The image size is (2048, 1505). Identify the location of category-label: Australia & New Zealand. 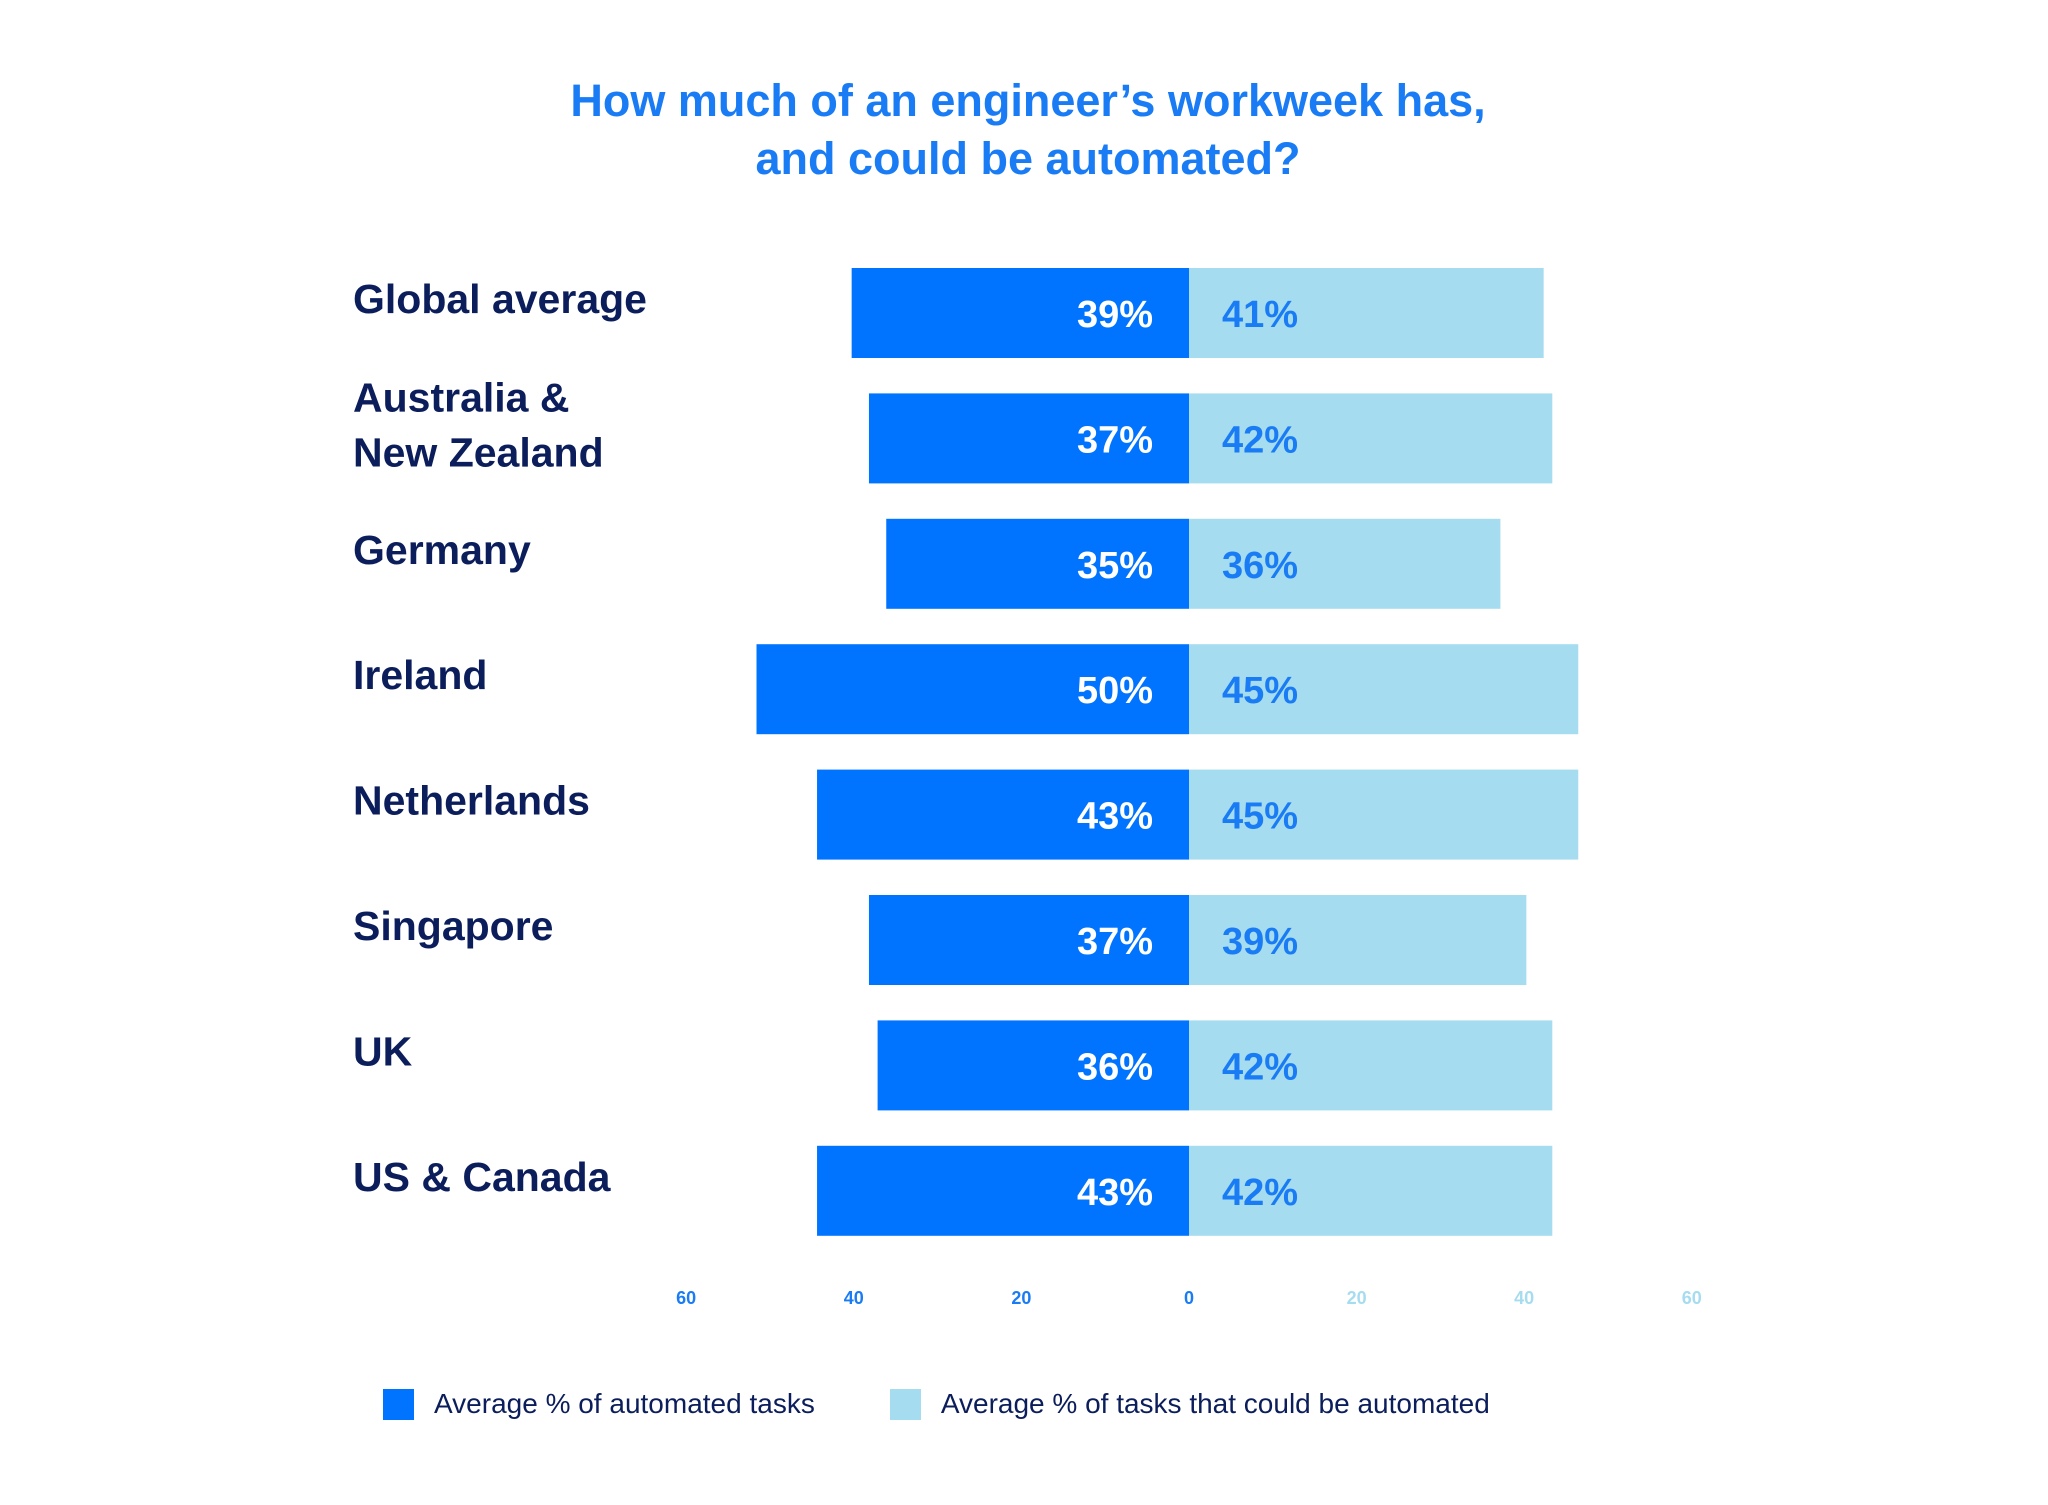
(478, 424).